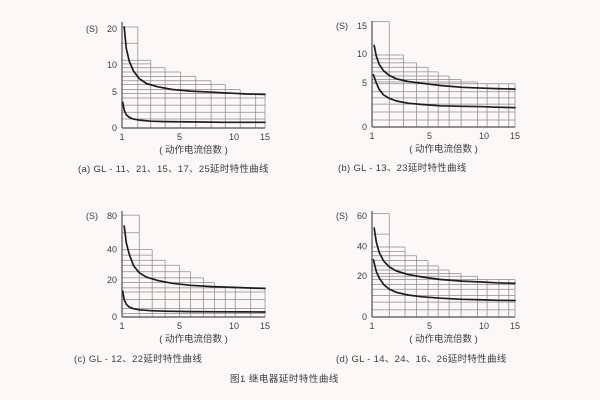  What do you see at coordinates (421, 359) in the screenshot?
I see `chart-d-caption: (d) GL - 14、24、16、26延时特性曲线` at bounding box center [421, 359].